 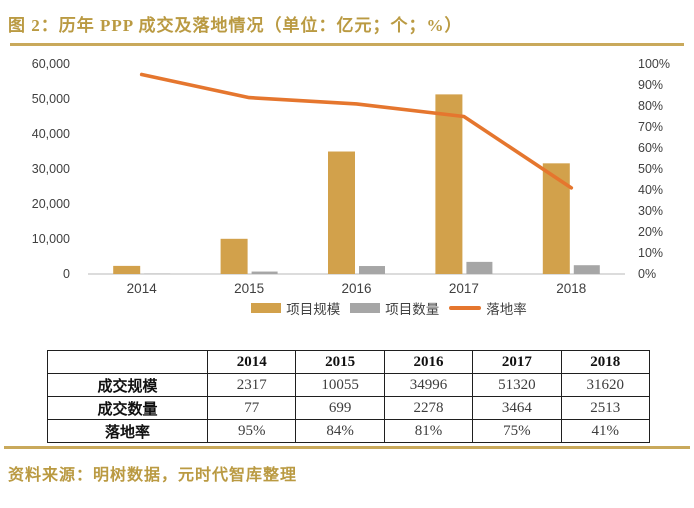 I want to click on bar-scale-2014, so click(x=127, y=269).